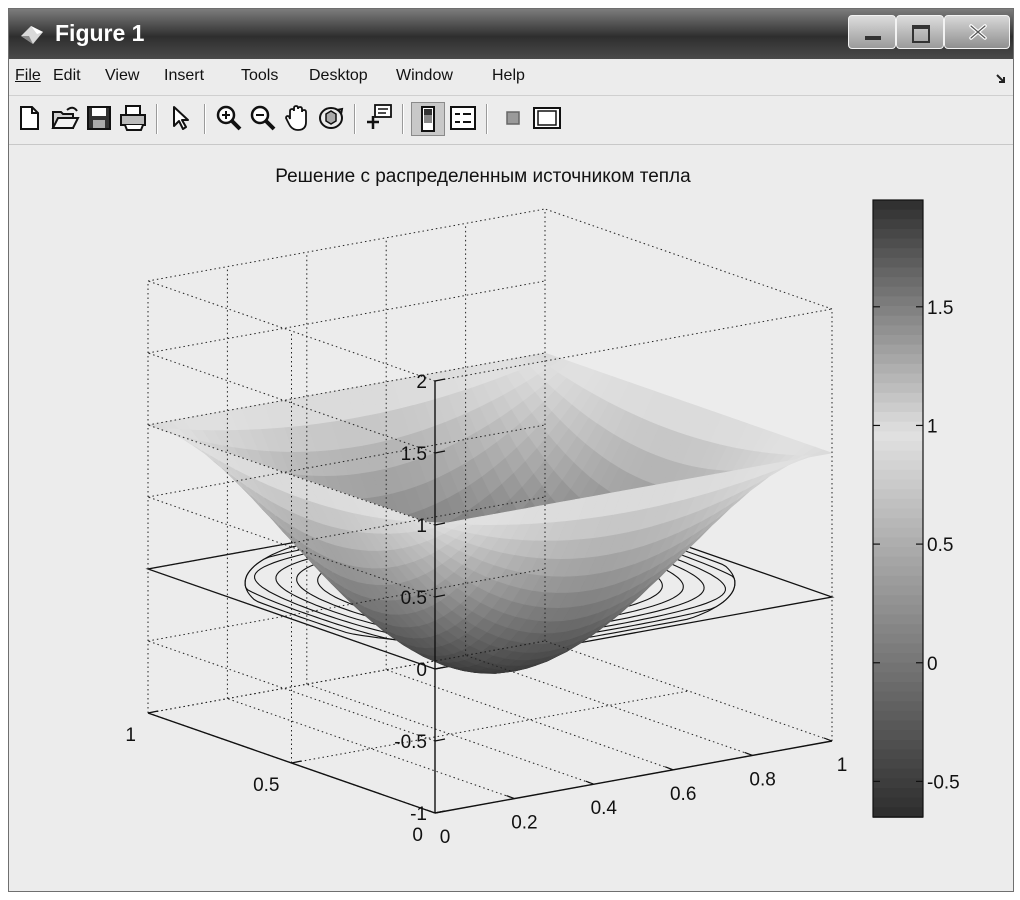 The height and width of the screenshot is (900, 1020). Describe the element at coordinates (414, 454) in the screenshot. I see `z-tick-label: 1.5` at that location.